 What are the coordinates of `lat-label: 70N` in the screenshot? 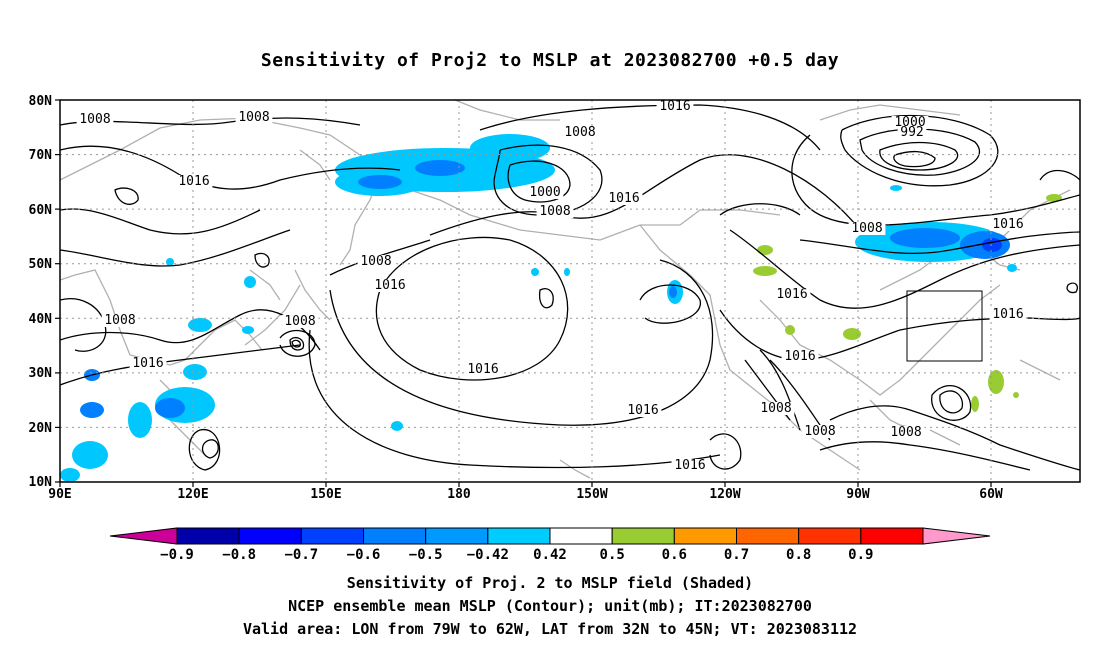 It's located at (41, 155).